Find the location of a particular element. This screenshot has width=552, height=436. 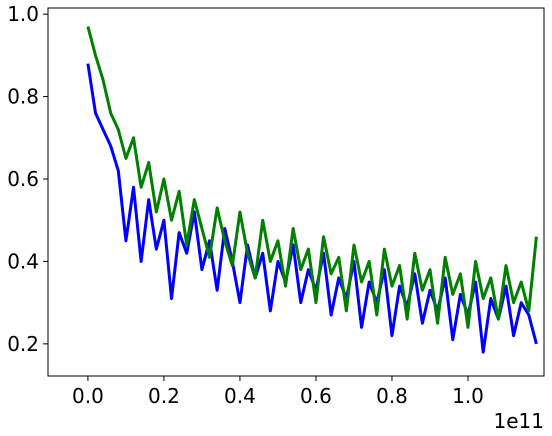

x-tick-label: 0.4 is located at coordinates (240, 396).